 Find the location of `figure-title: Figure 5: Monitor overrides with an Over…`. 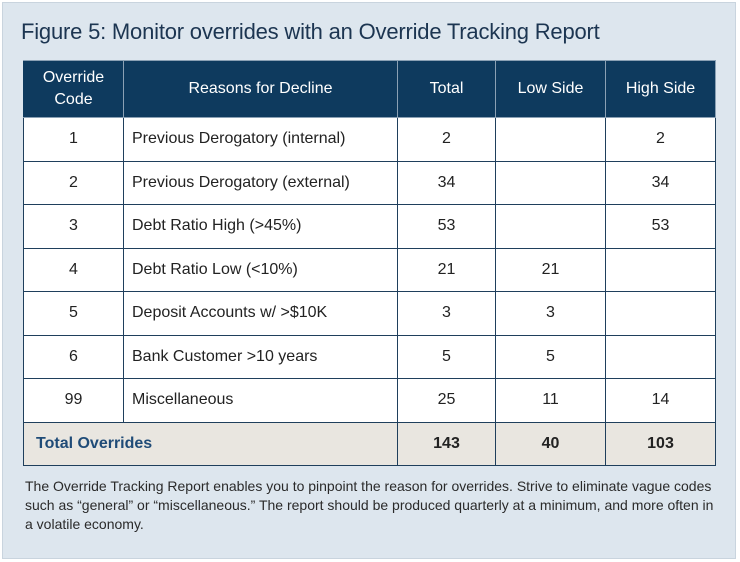

figure-title: Figure 5: Monitor overrides with an Over… is located at coordinates (310, 31).